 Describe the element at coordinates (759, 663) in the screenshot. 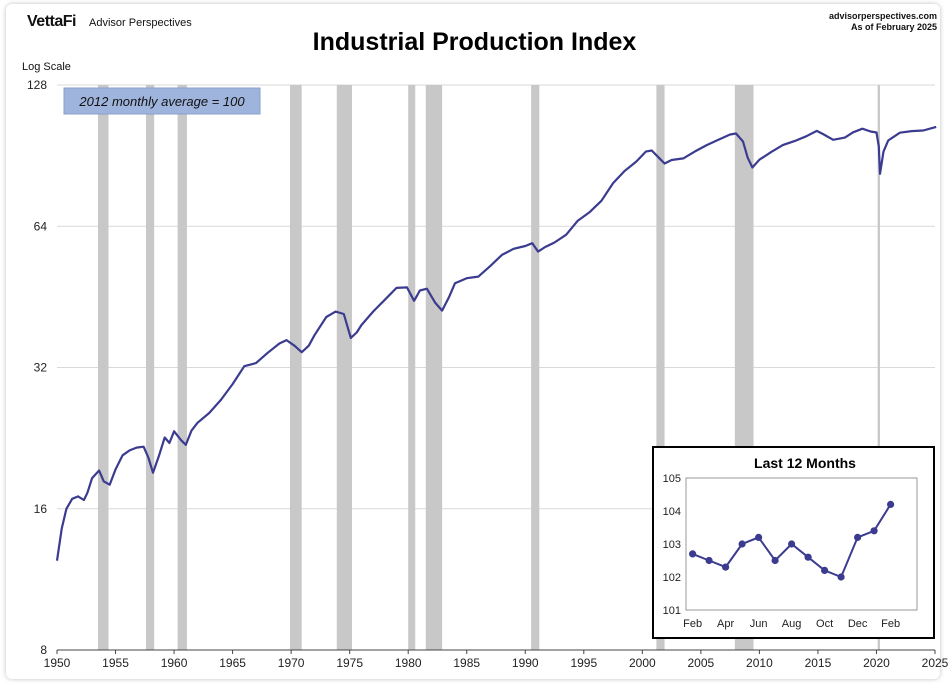

I see `x-tick-label: 2010` at that location.